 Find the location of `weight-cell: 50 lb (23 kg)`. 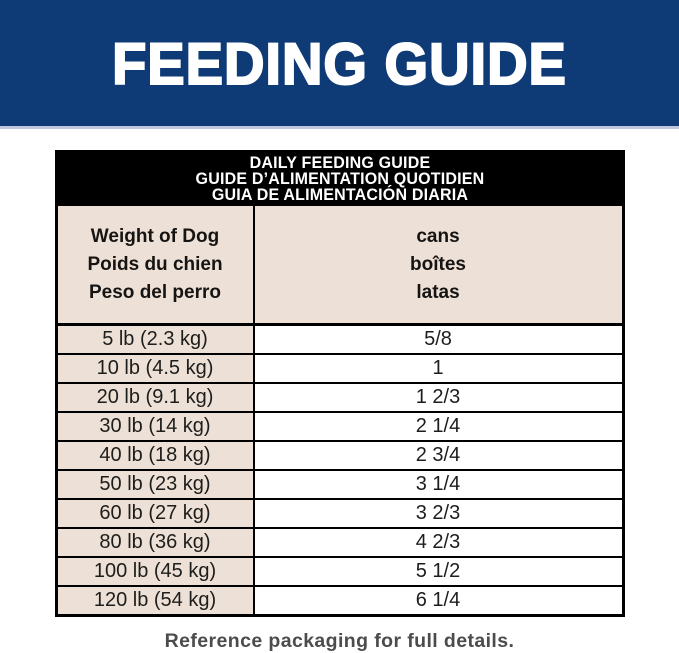

weight-cell: 50 lb (23 kg) is located at coordinates (156, 484).